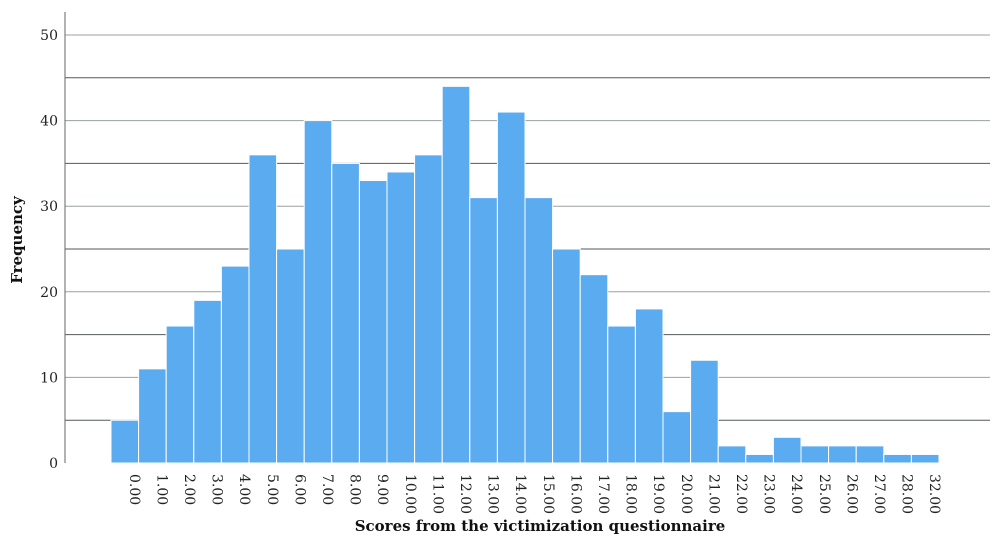  What do you see at coordinates (49, 122) in the screenshot?
I see `y-tick-label: 40` at bounding box center [49, 122].